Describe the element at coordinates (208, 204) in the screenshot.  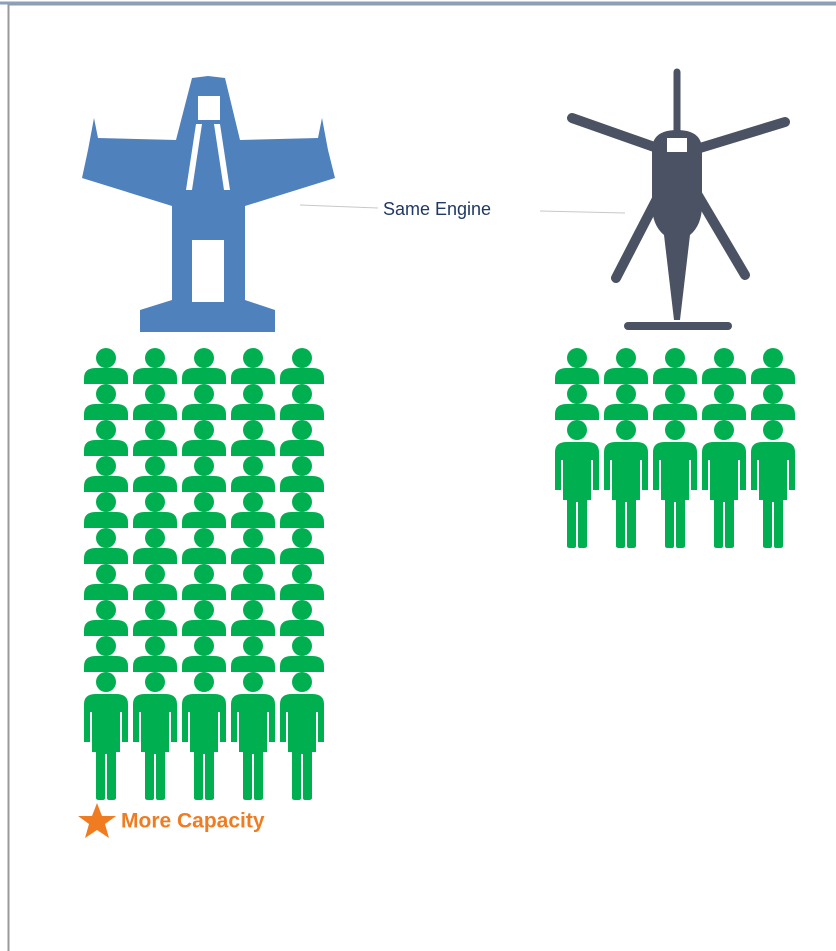
I see `plane-icon` at that location.